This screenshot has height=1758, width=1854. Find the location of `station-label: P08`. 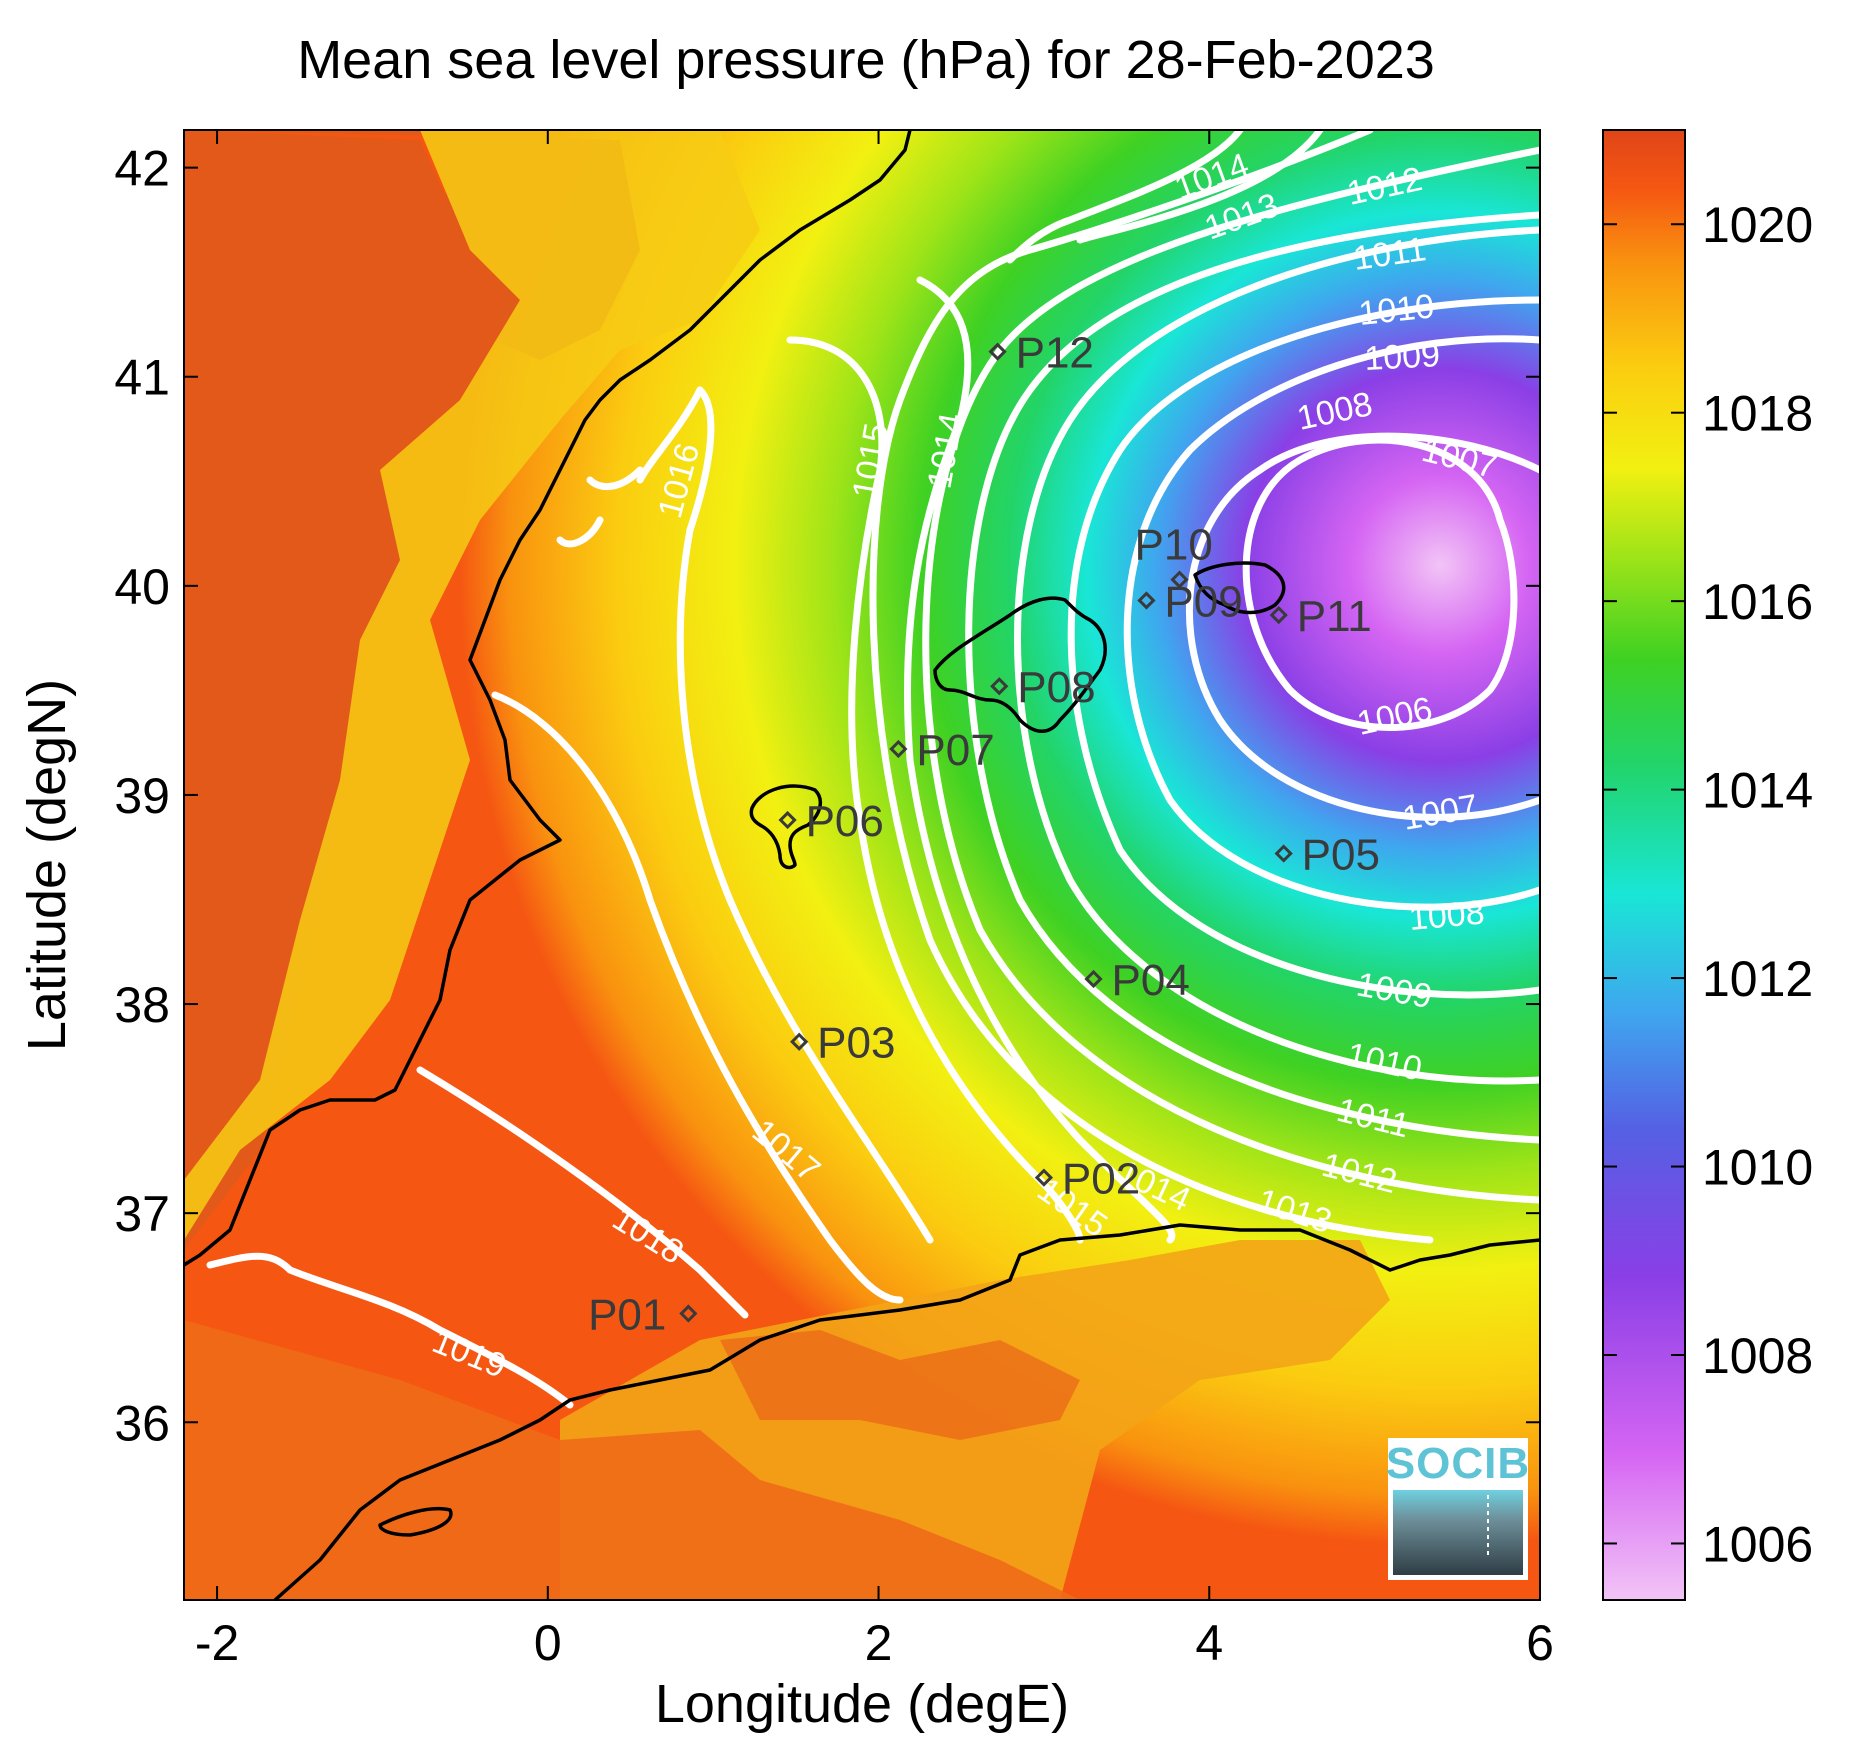

station-label: P08 is located at coordinates (1056, 687).